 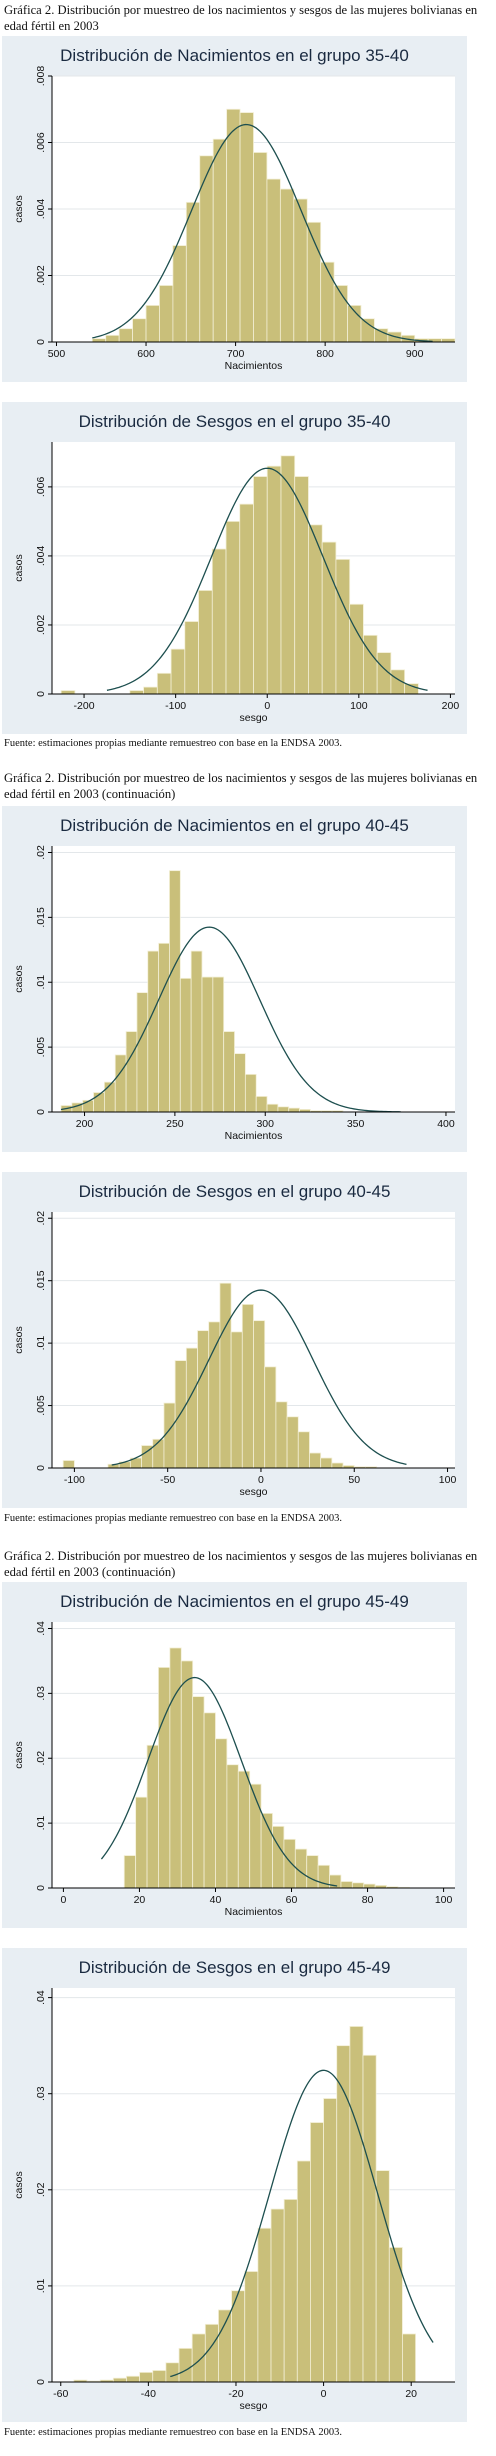 I want to click on chart-5-xtick-label: -40, so click(x=148, y=2394).